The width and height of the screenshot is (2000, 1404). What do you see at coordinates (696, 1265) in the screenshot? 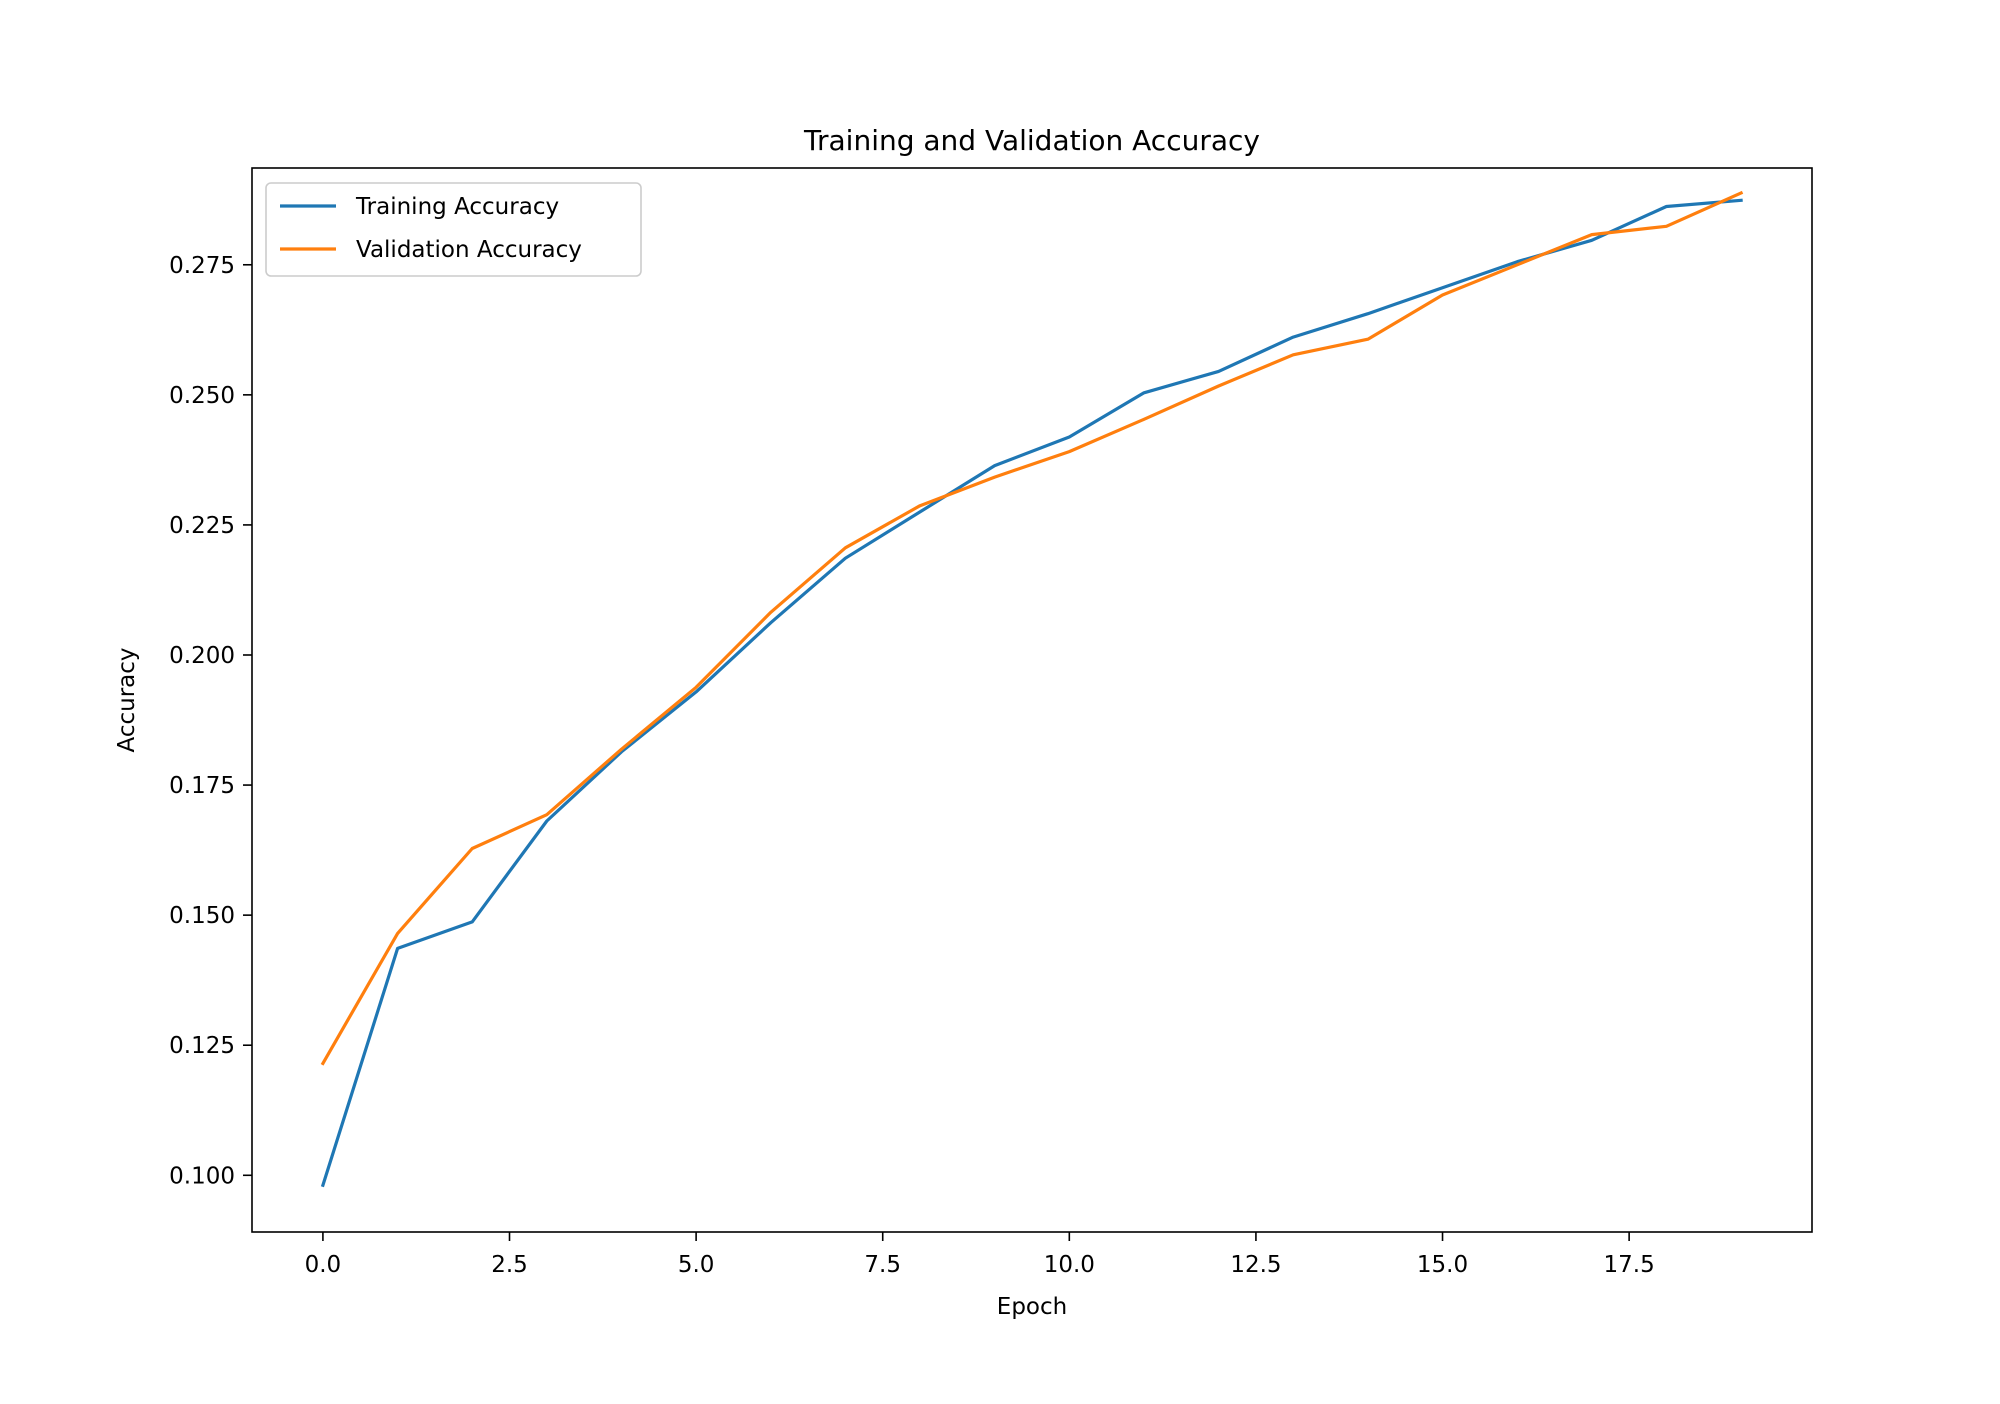
I see `x-tick-label: 5.0` at bounding box center [696, 1265].